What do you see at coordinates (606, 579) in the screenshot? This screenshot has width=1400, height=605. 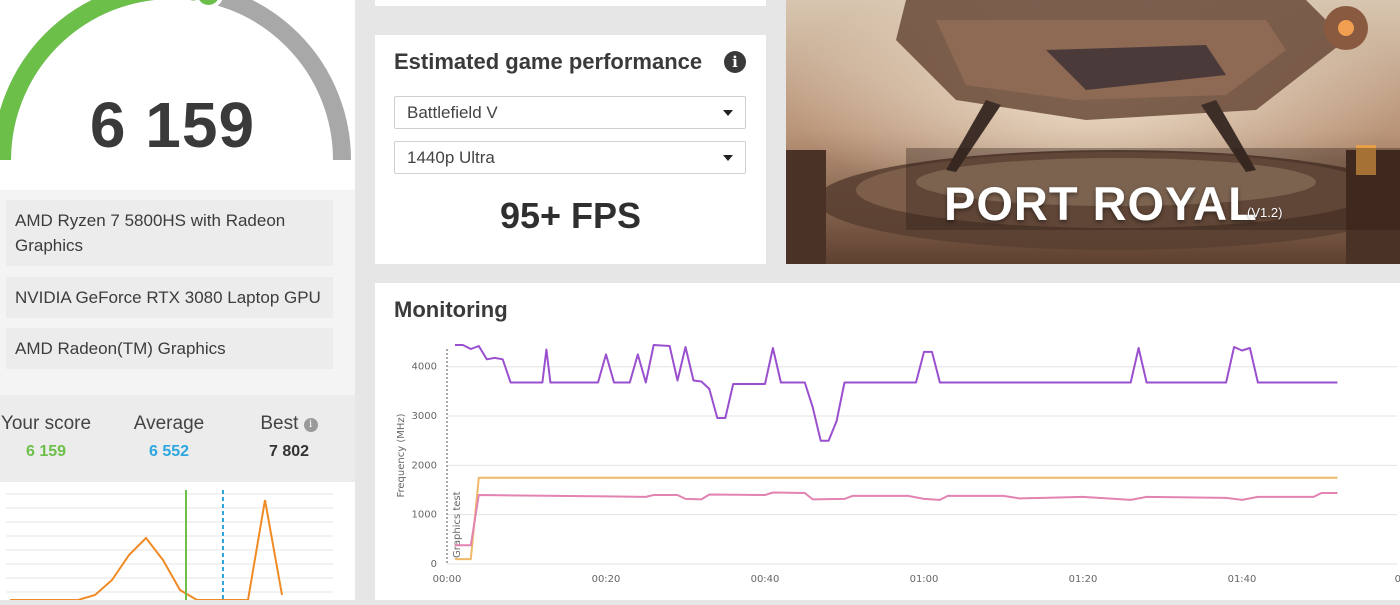 I see `x-tick-label: 00:20` at bounding box center [606, 579].